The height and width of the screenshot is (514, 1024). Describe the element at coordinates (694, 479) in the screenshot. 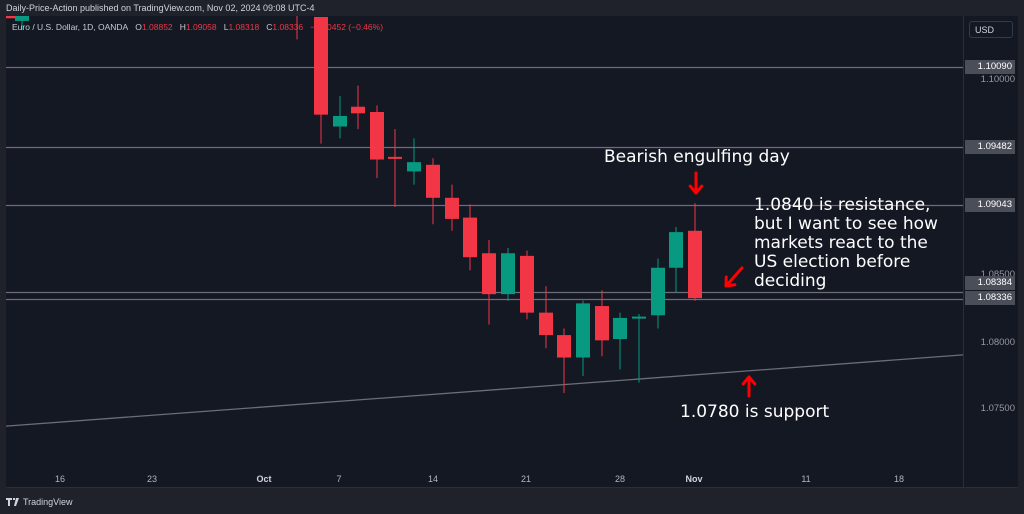

I see `time-label: Nov` at that location.